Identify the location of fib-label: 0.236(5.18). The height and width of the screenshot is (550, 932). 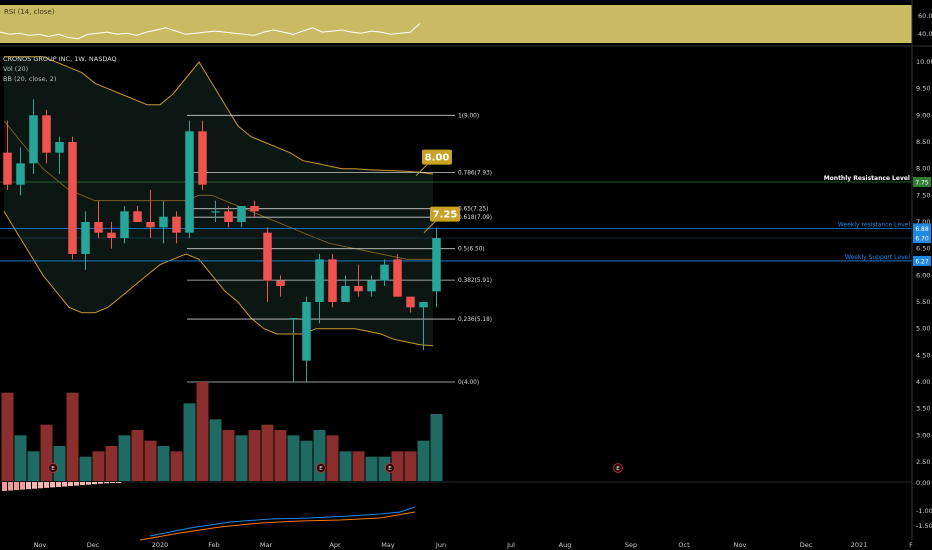
(475, 320).